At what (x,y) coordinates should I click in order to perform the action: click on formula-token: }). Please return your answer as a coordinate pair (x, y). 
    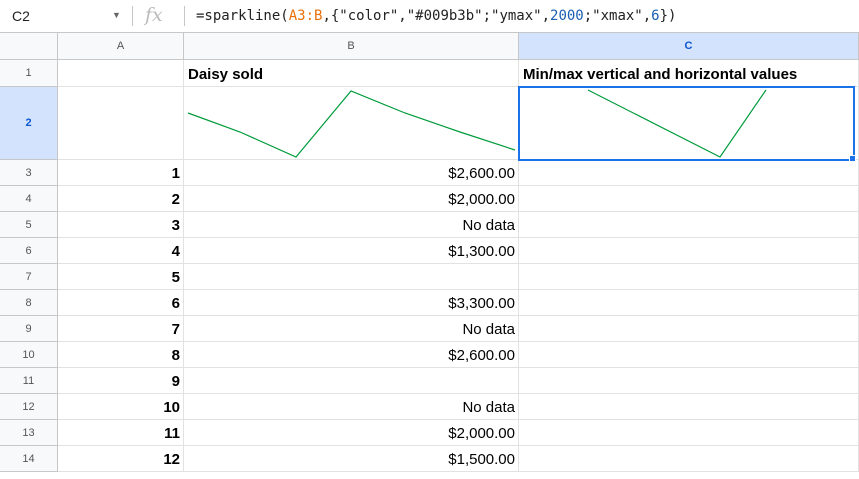
    Looking at the image, I should click on (668, 16).